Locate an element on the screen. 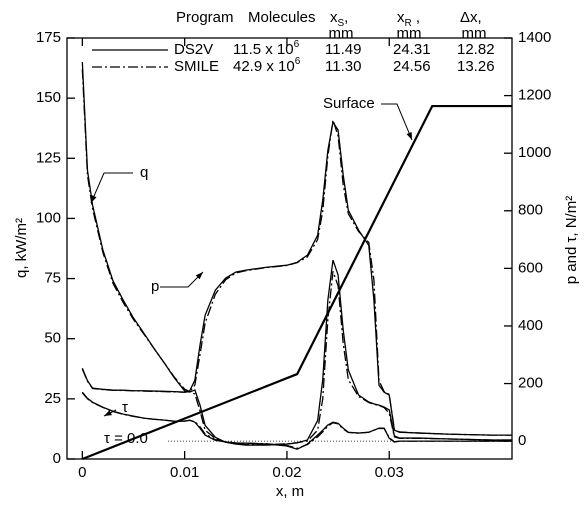  annotation: q is located at coordinates (144, 172).